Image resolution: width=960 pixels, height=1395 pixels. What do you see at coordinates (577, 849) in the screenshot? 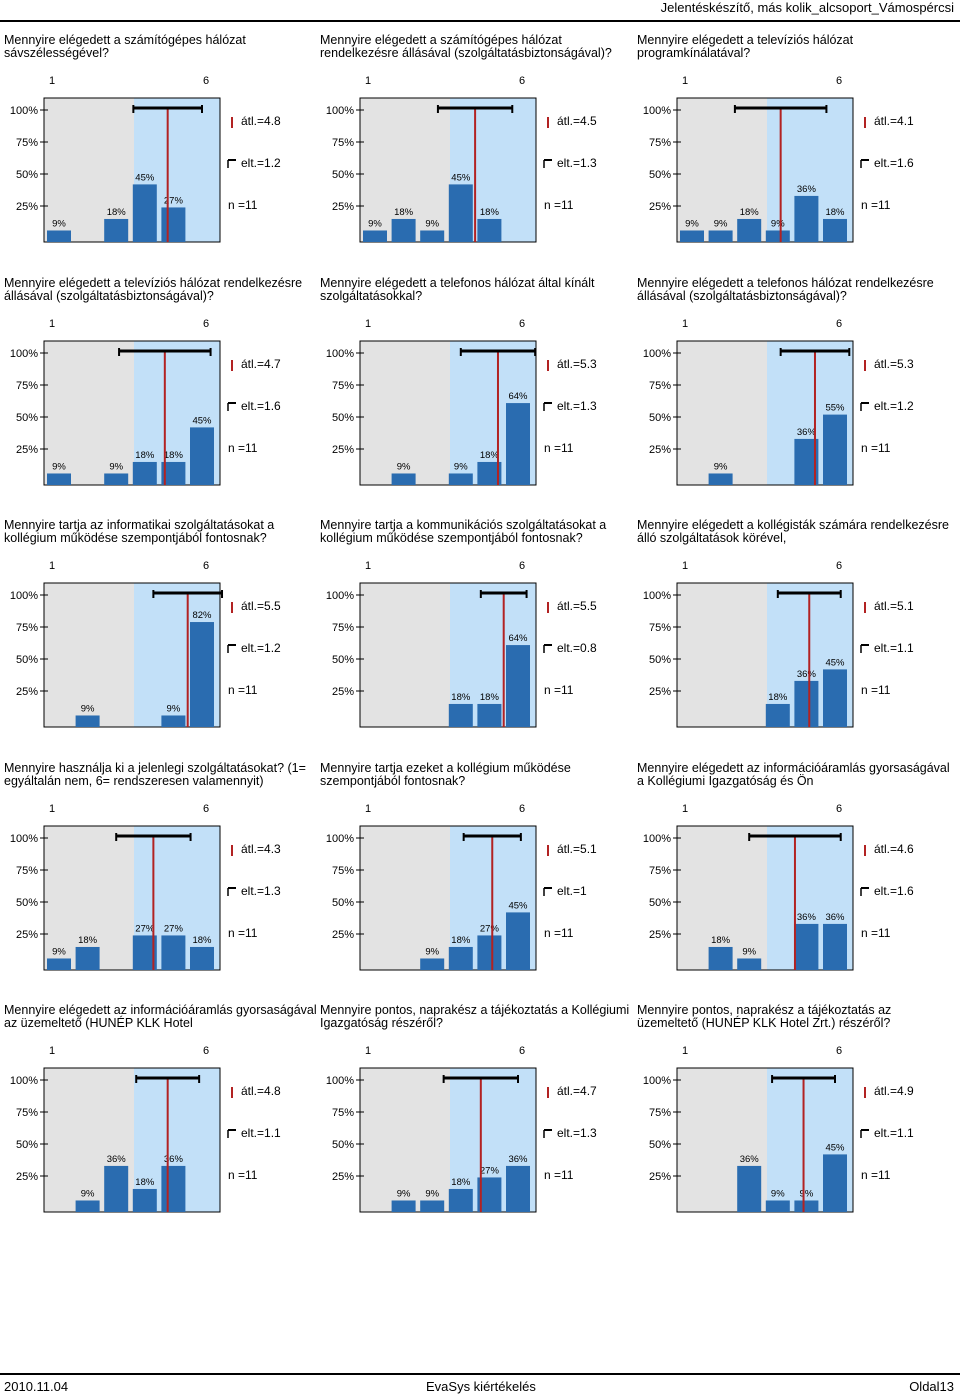
I see `mean-value: átl.=5.1` at bounding box center [577, 849].